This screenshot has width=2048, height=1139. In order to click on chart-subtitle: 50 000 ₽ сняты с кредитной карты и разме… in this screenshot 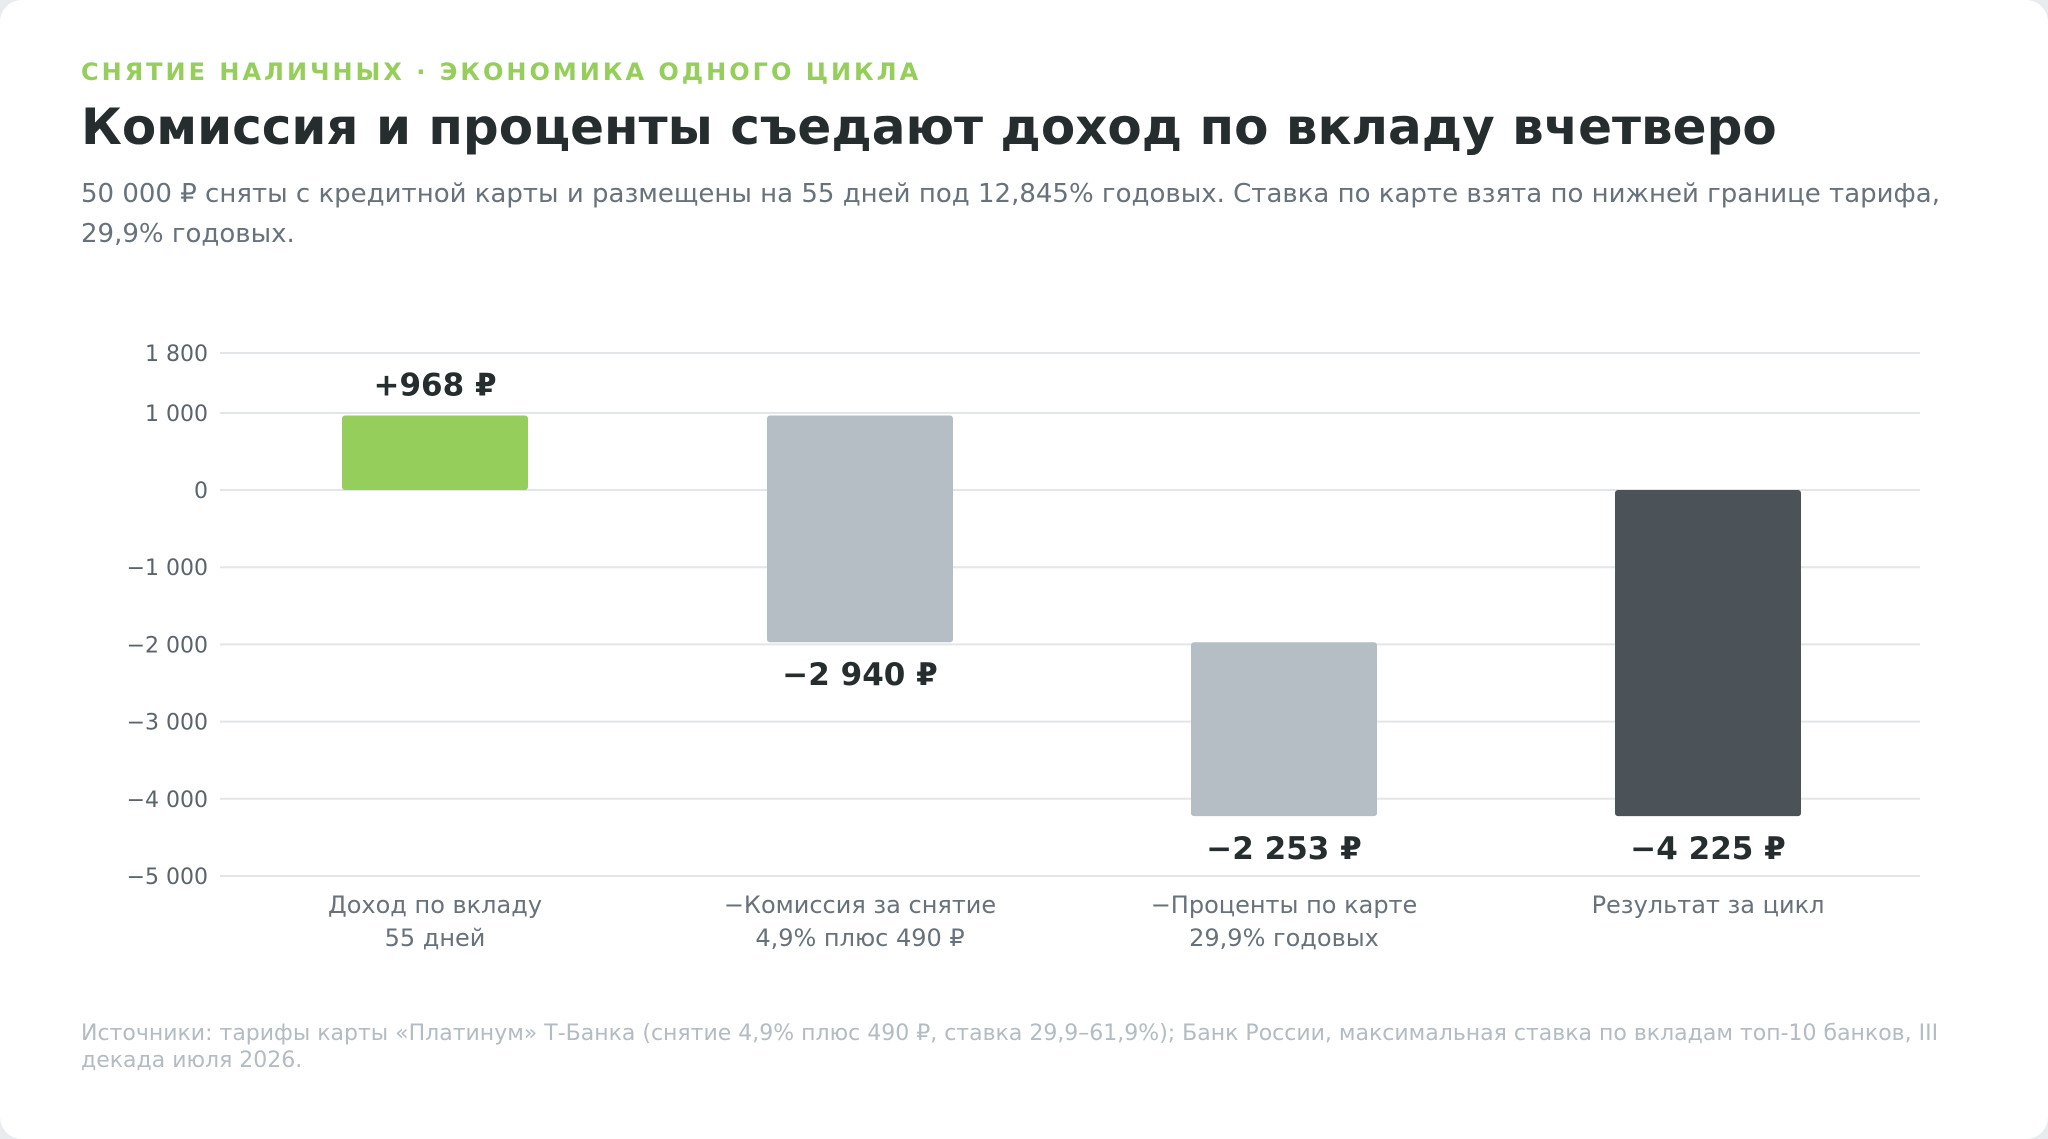, I will do `click(1010, 214)`.